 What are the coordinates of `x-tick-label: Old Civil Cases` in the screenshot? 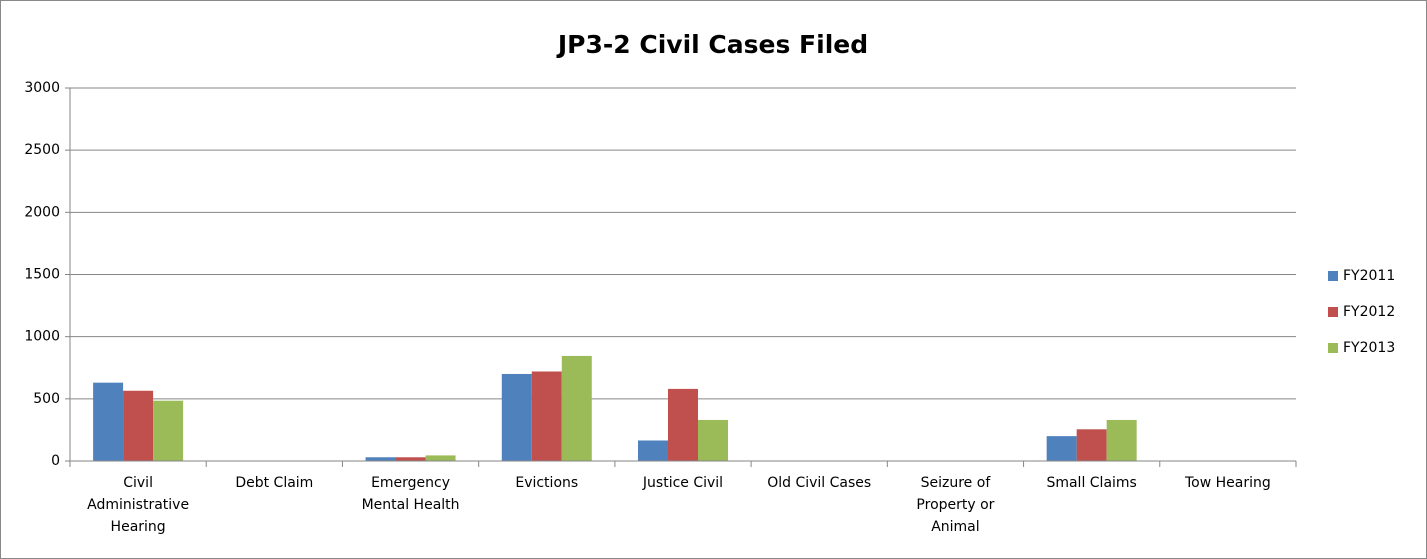 It's located at (819, 483).